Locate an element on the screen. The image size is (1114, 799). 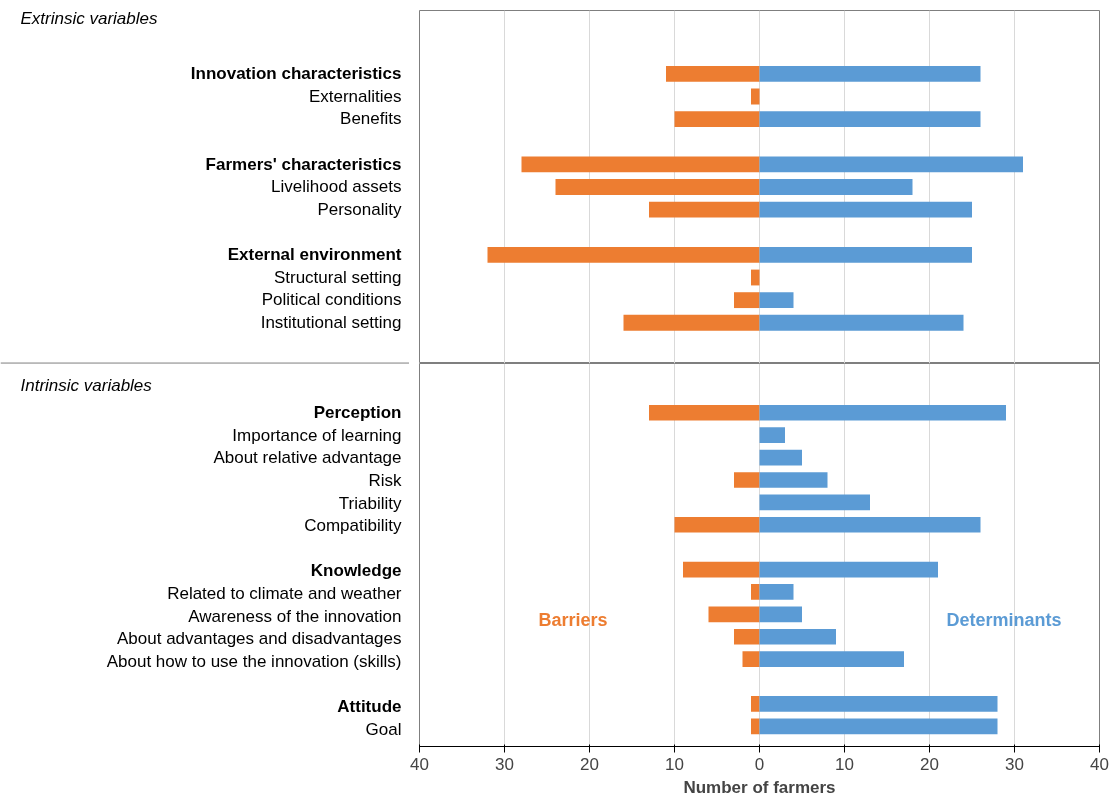
y-tick-label: About advantages and disadvantages is located at coordinates (259, 639).